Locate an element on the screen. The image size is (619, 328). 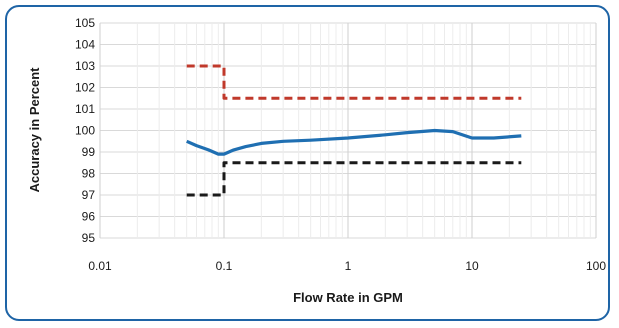
y-tick-label: 104 is located at coordinates (85, 45).